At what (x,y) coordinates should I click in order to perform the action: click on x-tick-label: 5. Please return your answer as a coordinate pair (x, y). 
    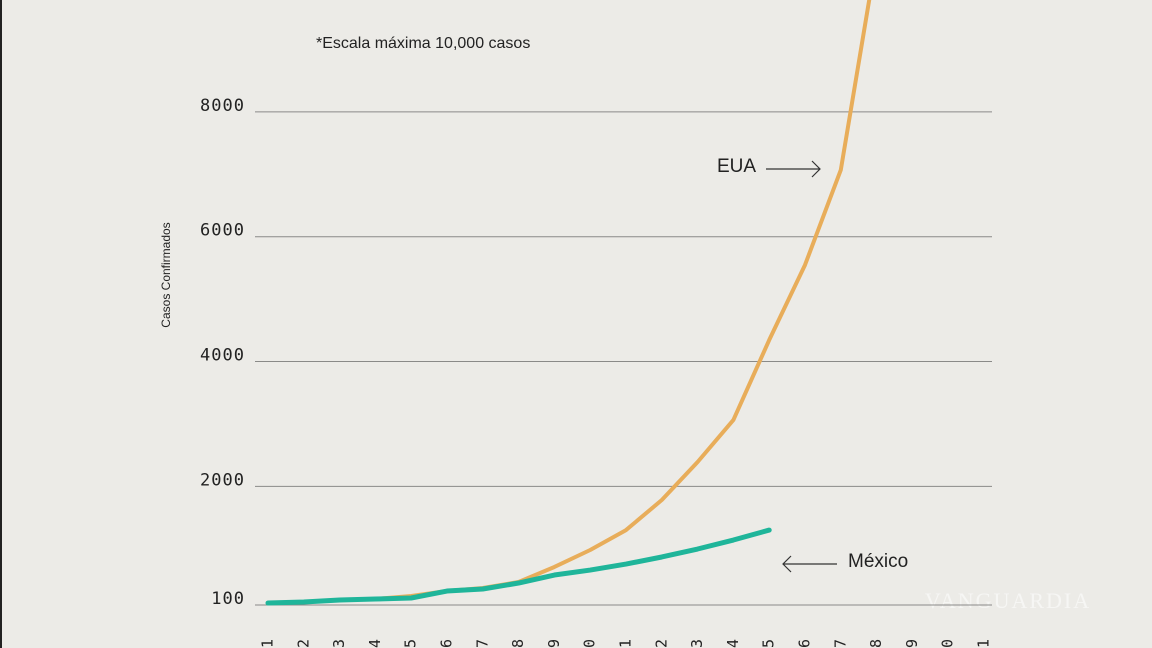
    Looking at the image, I should click on (411, 643).